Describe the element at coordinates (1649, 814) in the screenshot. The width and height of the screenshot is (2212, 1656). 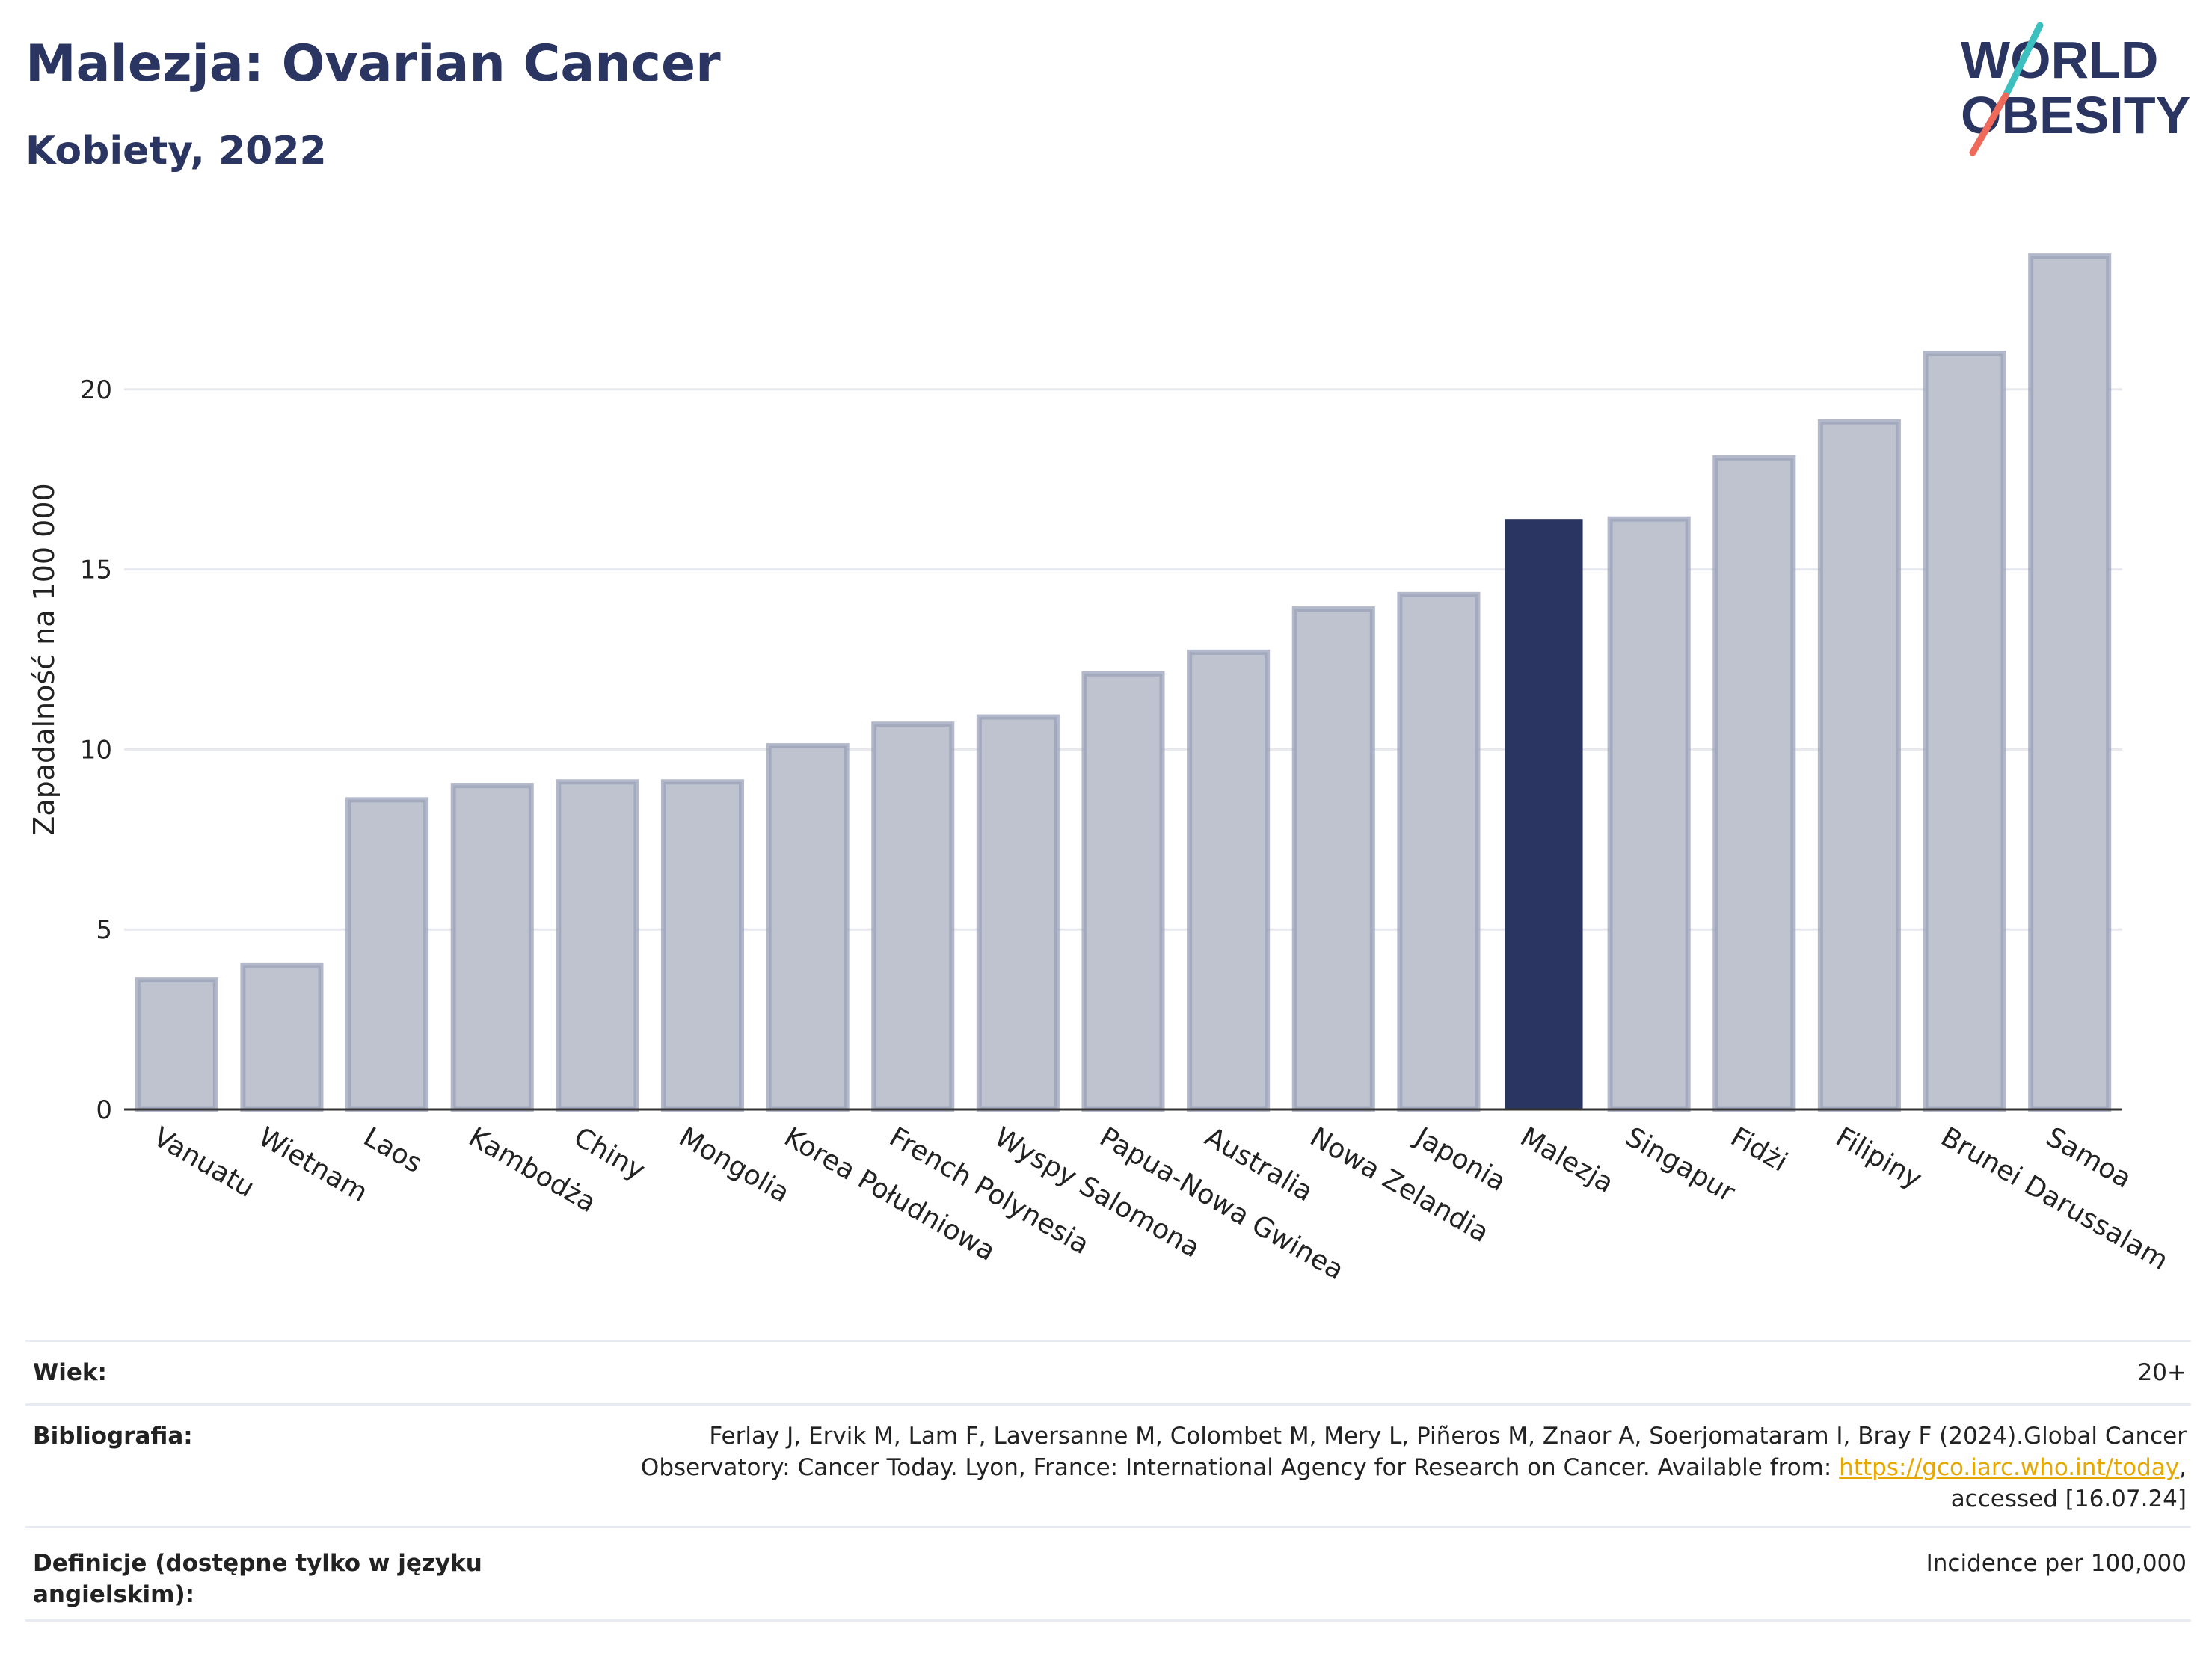
I see `bar-singapur` at that location.